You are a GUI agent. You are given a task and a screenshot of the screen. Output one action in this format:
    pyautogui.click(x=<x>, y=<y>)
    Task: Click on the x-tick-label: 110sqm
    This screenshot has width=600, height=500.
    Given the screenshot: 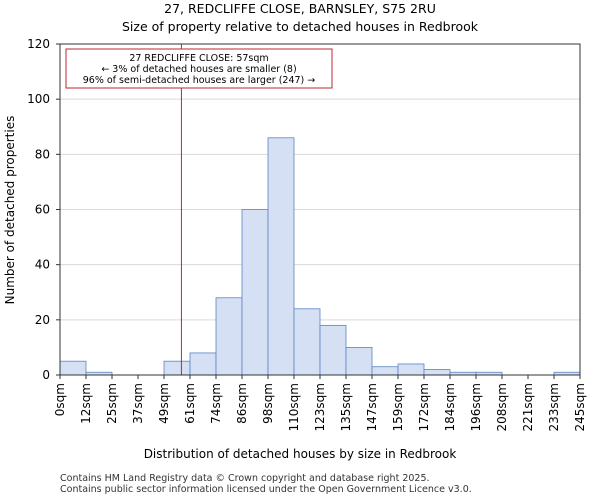 What is the action you would take?
    pyautogui.click(x=294, y=407)
    